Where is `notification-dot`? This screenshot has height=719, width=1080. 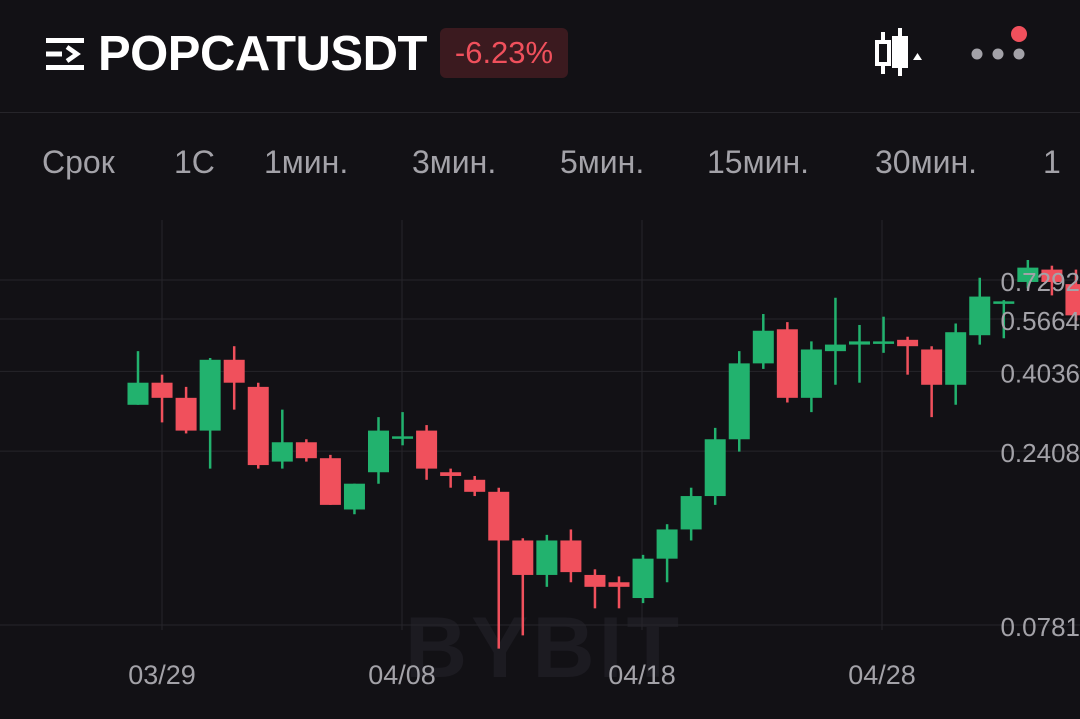
notification-dot is located at coordinates (1019, 34).